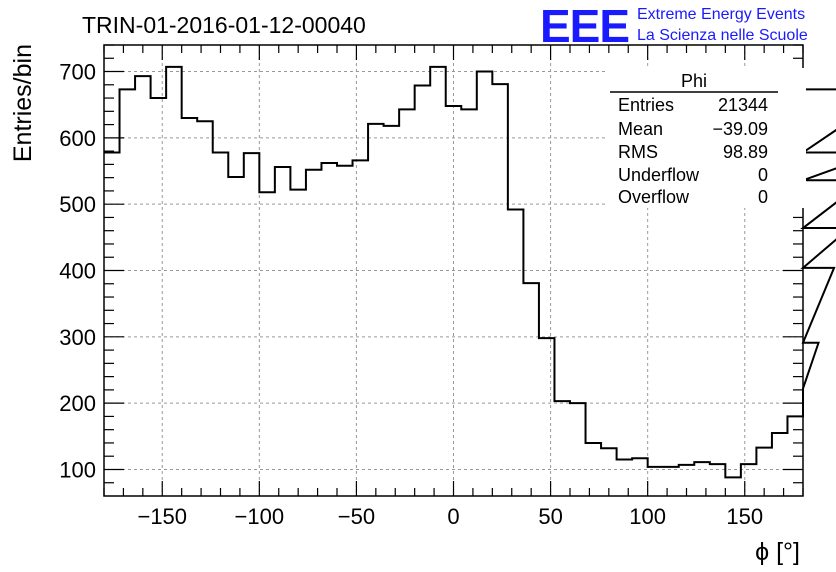  I want to click on stats-label-rms: RMS, so click(638, 152).